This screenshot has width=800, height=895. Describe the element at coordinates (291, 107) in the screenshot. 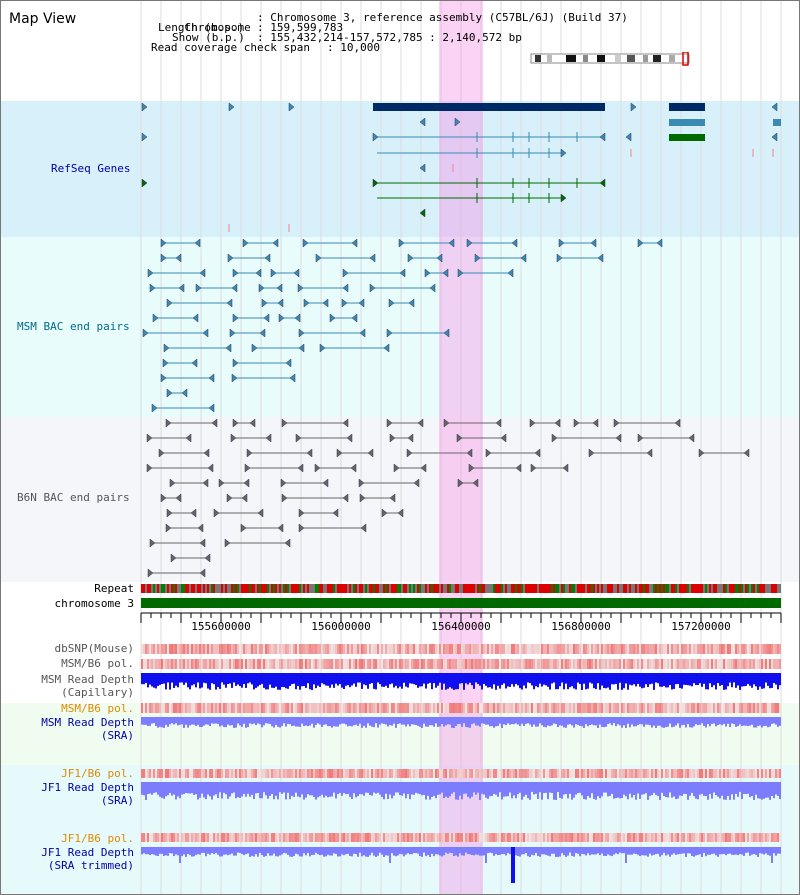

I see `gene-marker` at that location.